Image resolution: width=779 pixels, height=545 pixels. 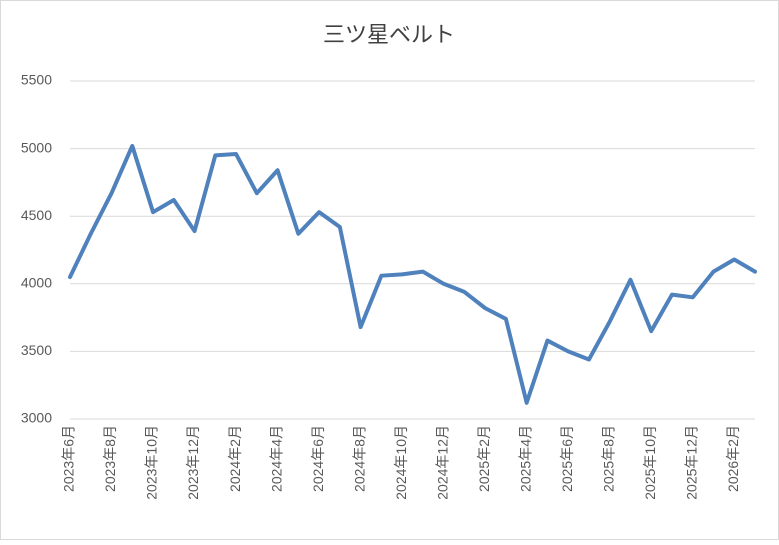 What do you see at coordinates (525, 458) in the screenshot?
I see `x-tick-label: 2025年4月` at bounding box center [525, 458].